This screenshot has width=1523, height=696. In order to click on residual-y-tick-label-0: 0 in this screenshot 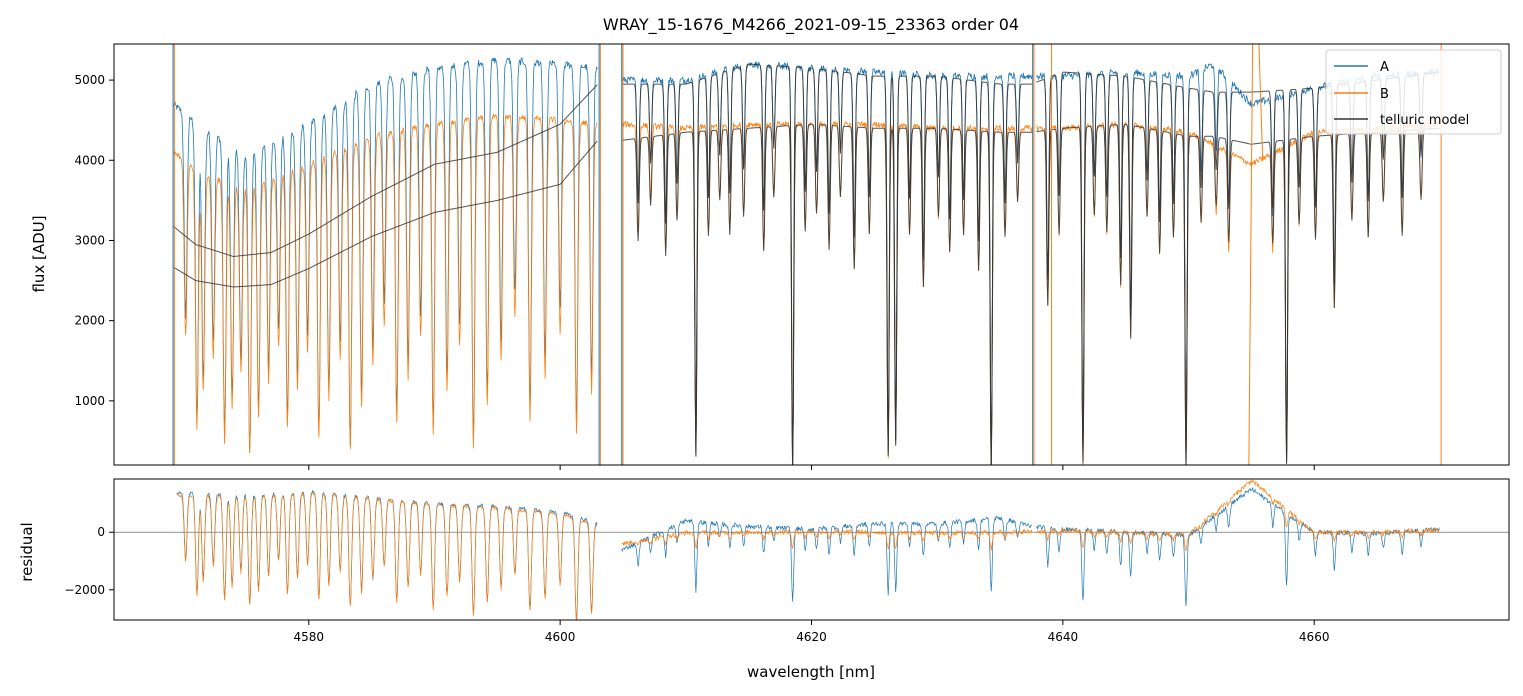, I will do `click(101, 532)`.